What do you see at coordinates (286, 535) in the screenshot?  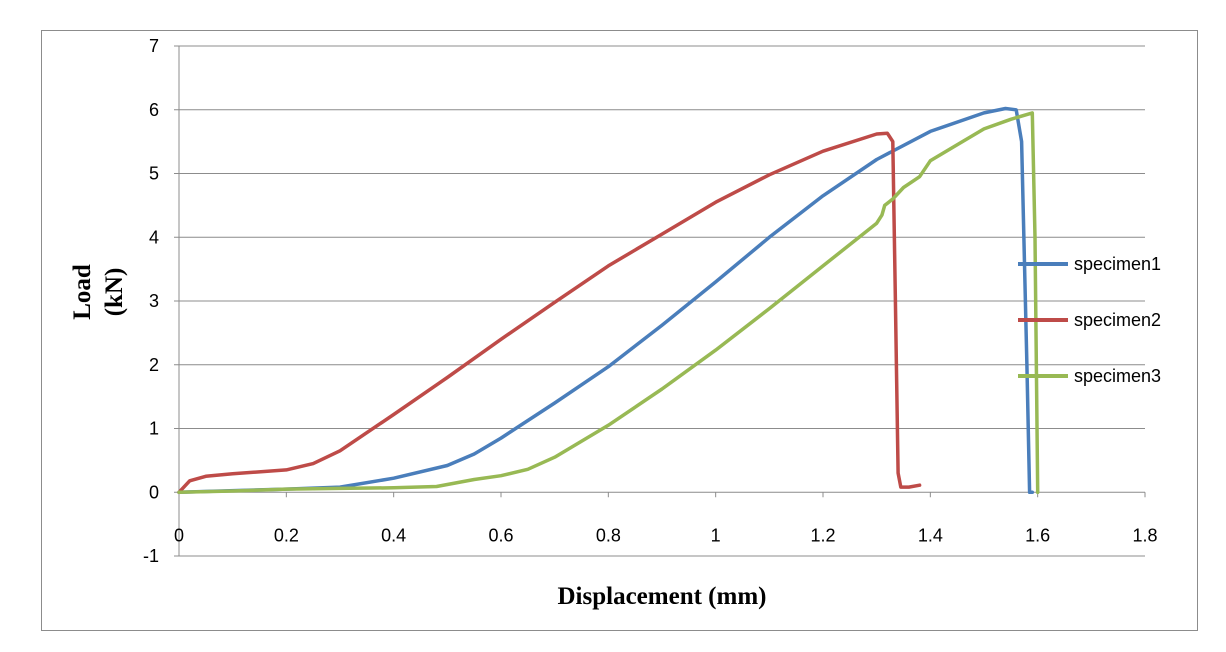 I see `x-tick-label: 0.2` at bounding box center [286, 535].